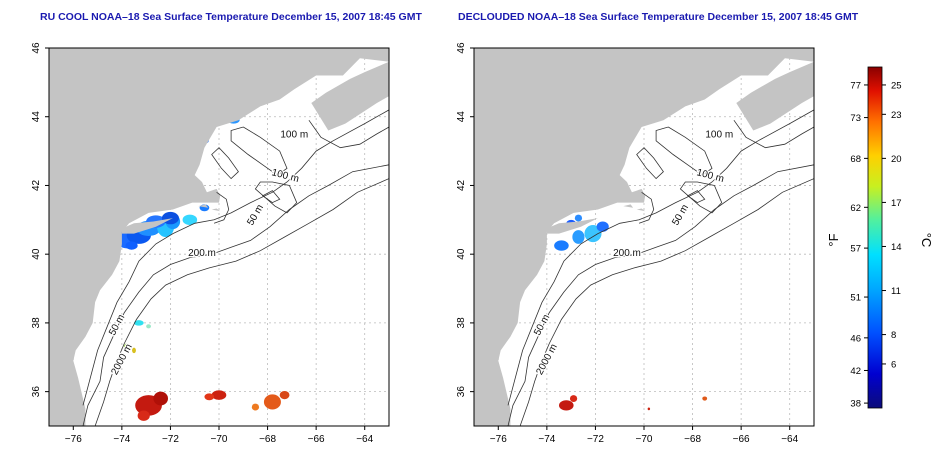  Describe the element at coordinates (893, 335) in the screenshot. I see `celsius-tick-label: 8` at that location.